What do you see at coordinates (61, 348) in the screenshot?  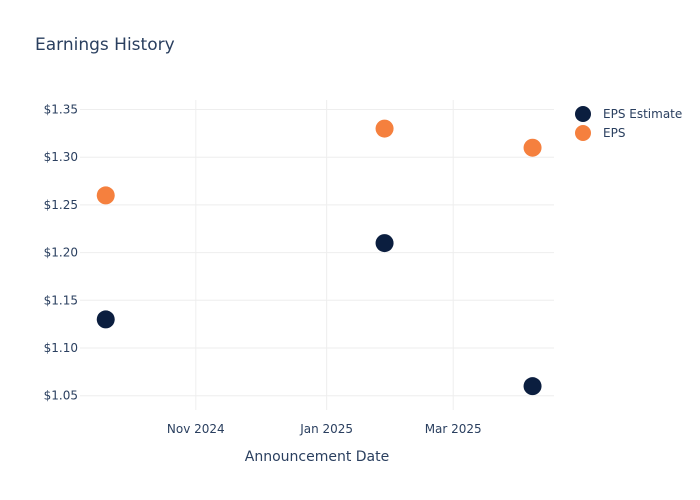 I see `y-tick-label: $1.10` at bounding box center [61, 348].